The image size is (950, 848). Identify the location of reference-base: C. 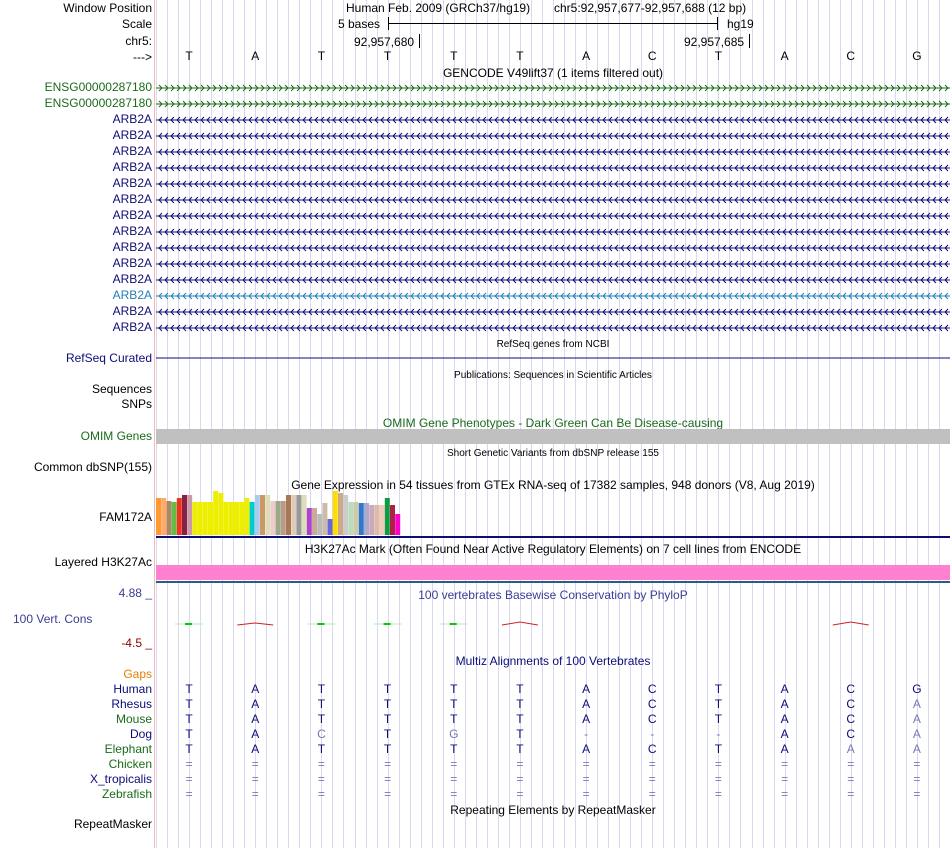
(652, 56).